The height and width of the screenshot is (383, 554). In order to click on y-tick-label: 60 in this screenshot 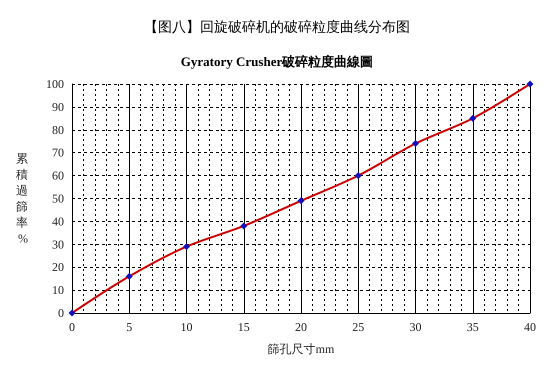, I will do `click(58, 175)`.